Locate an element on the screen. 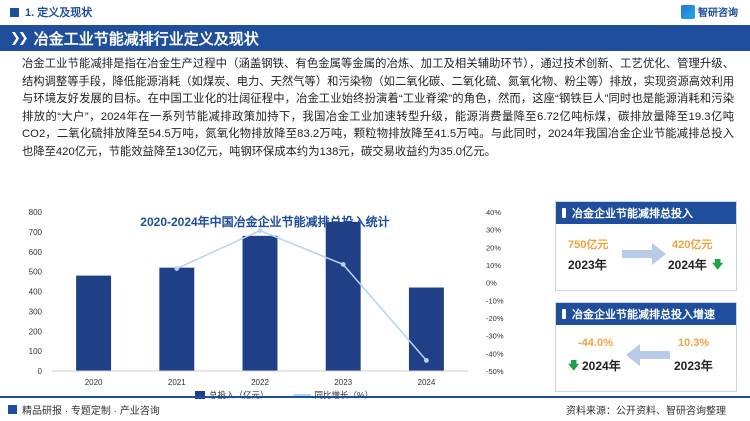 This screenshot has height=421, width=750. bar-2023 is located at coordinates (343, 296).